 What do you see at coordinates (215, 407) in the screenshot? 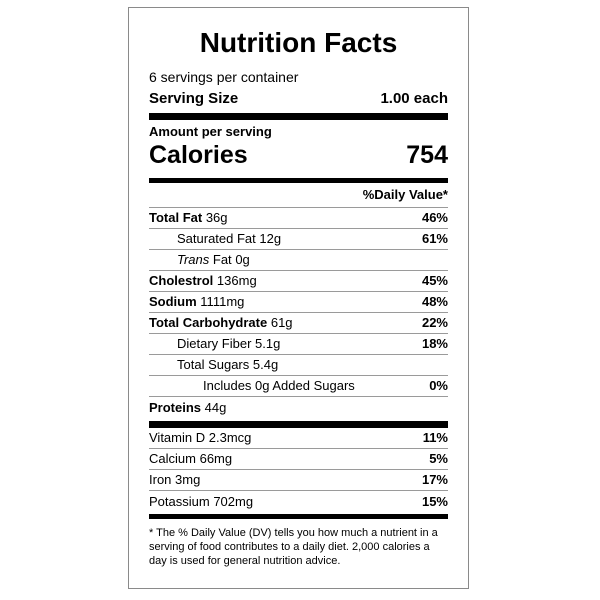
I see `nutrient-amount: 44g` at bounding box center [215, 407].